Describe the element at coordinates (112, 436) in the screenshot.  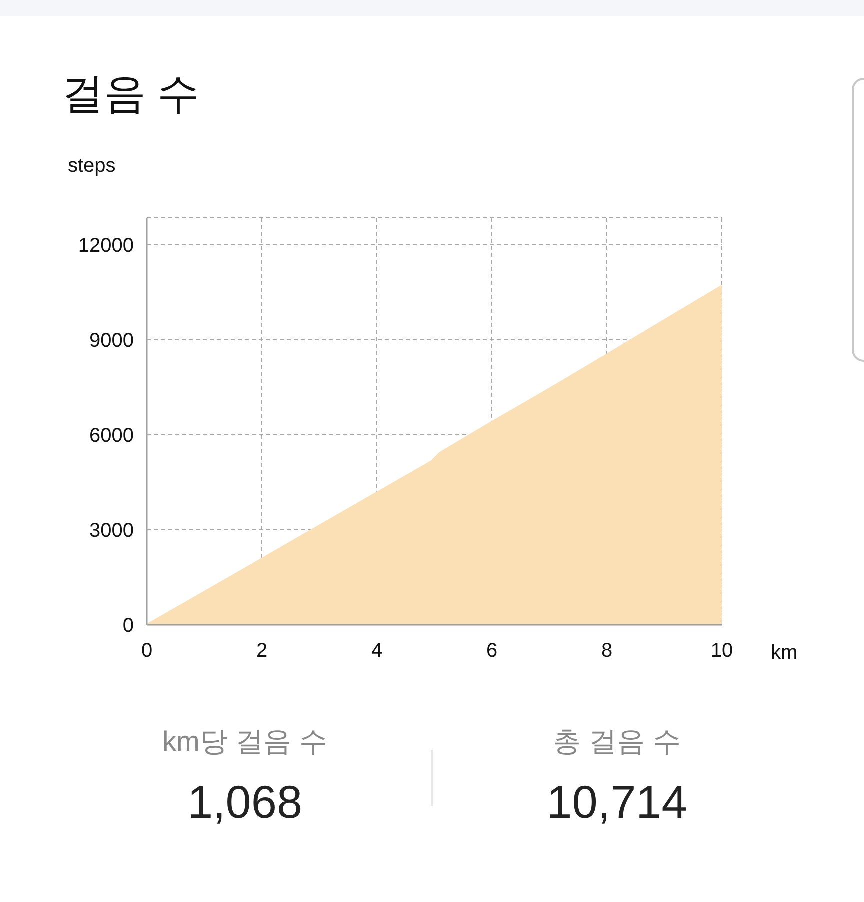
I see `y-tick-label: 6000` at that location.